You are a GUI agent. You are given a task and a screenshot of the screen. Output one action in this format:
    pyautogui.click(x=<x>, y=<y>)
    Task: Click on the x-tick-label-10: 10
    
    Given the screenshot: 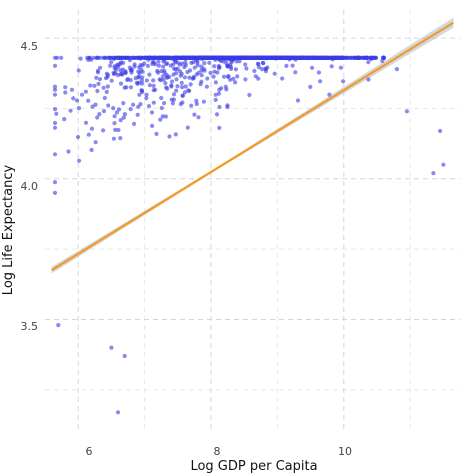 What is the action you would take?
    pyautogui.click(x=345, y=451)
    